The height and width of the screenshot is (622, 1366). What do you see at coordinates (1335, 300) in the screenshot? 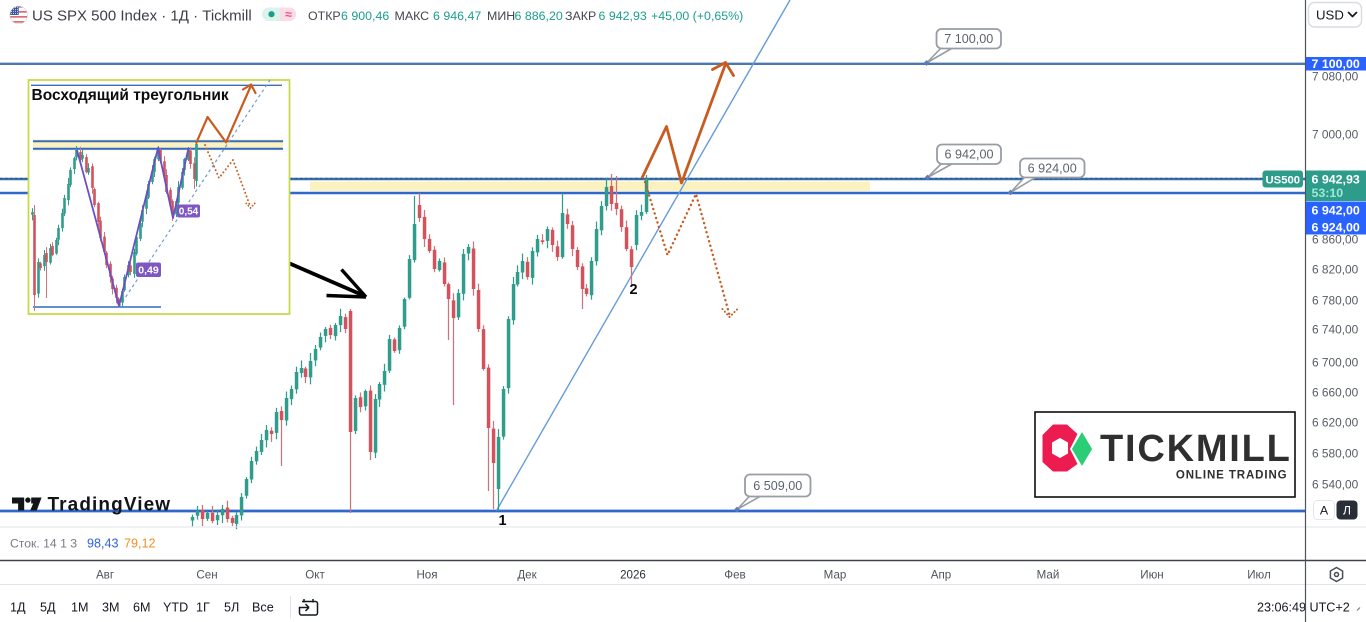
I see `svg-text: 6 780,00` at bounding box center [1335, 300].